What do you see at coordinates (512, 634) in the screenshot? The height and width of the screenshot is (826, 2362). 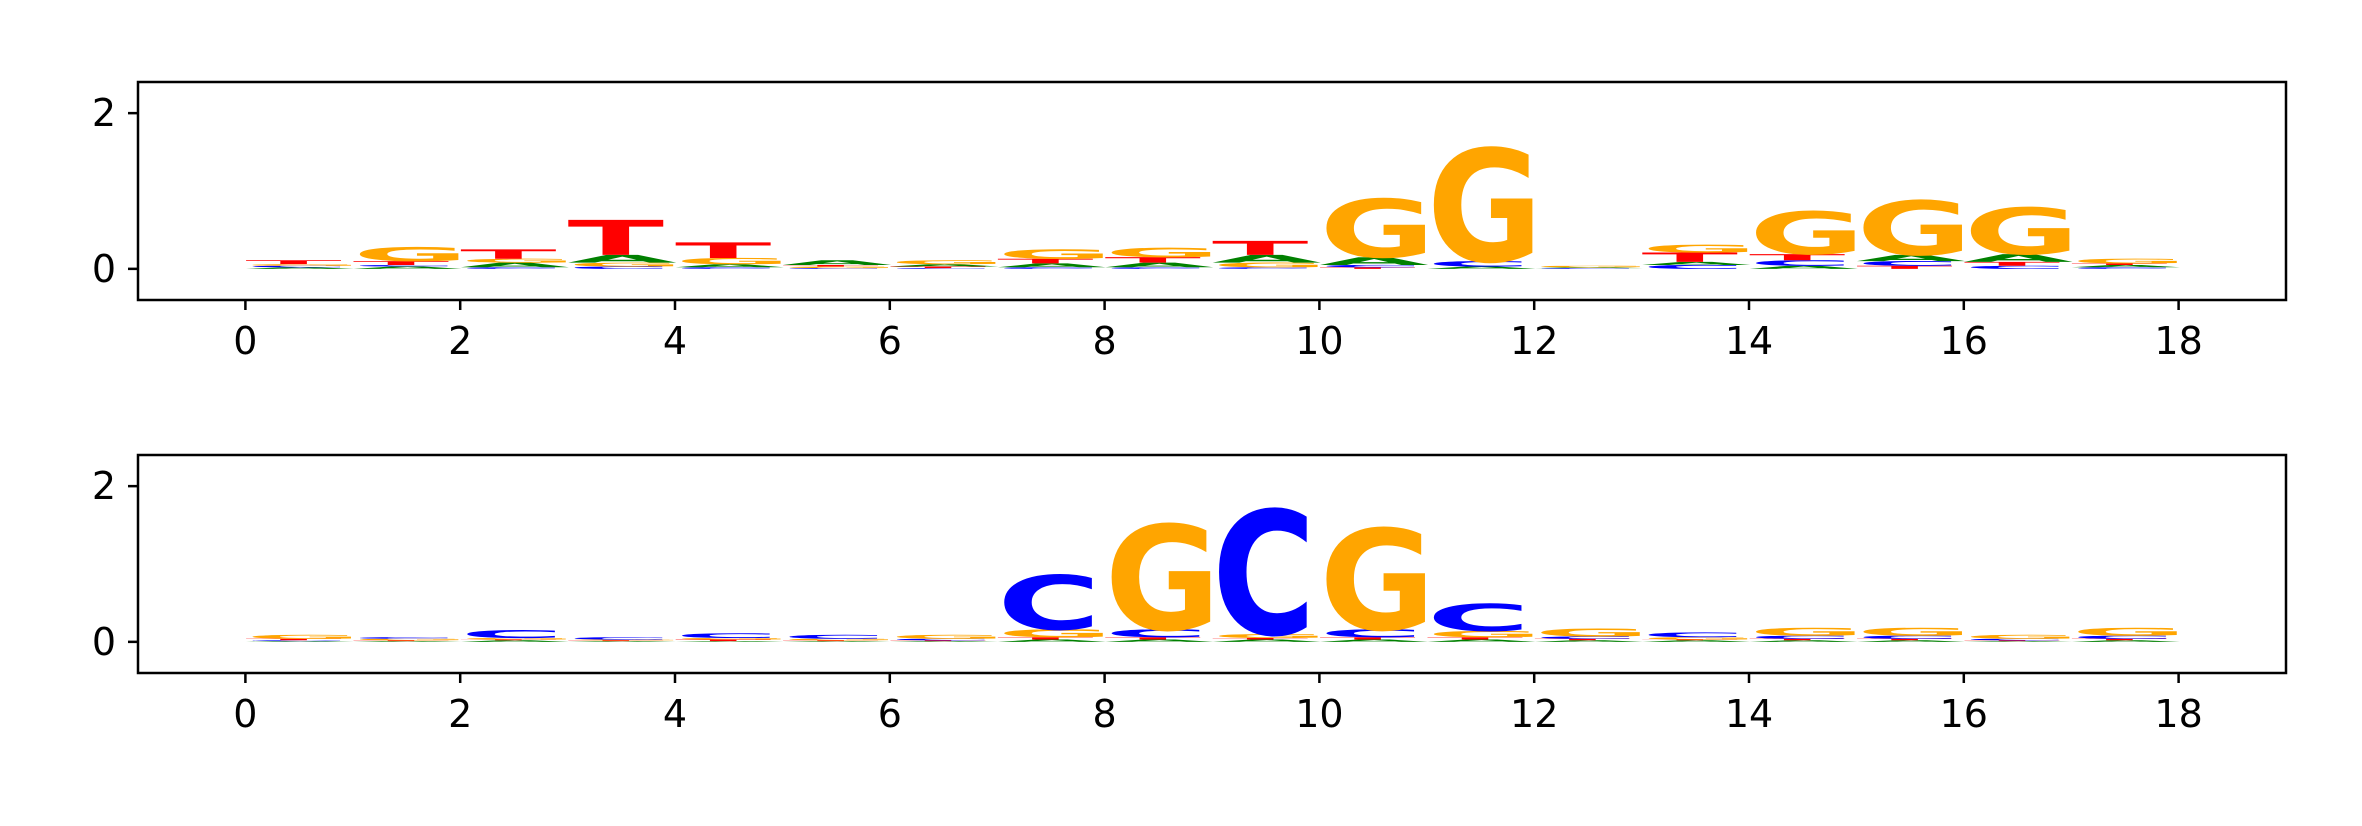 I see `logo-letter-c-pos-2: C` at bounding box center [512, 634].